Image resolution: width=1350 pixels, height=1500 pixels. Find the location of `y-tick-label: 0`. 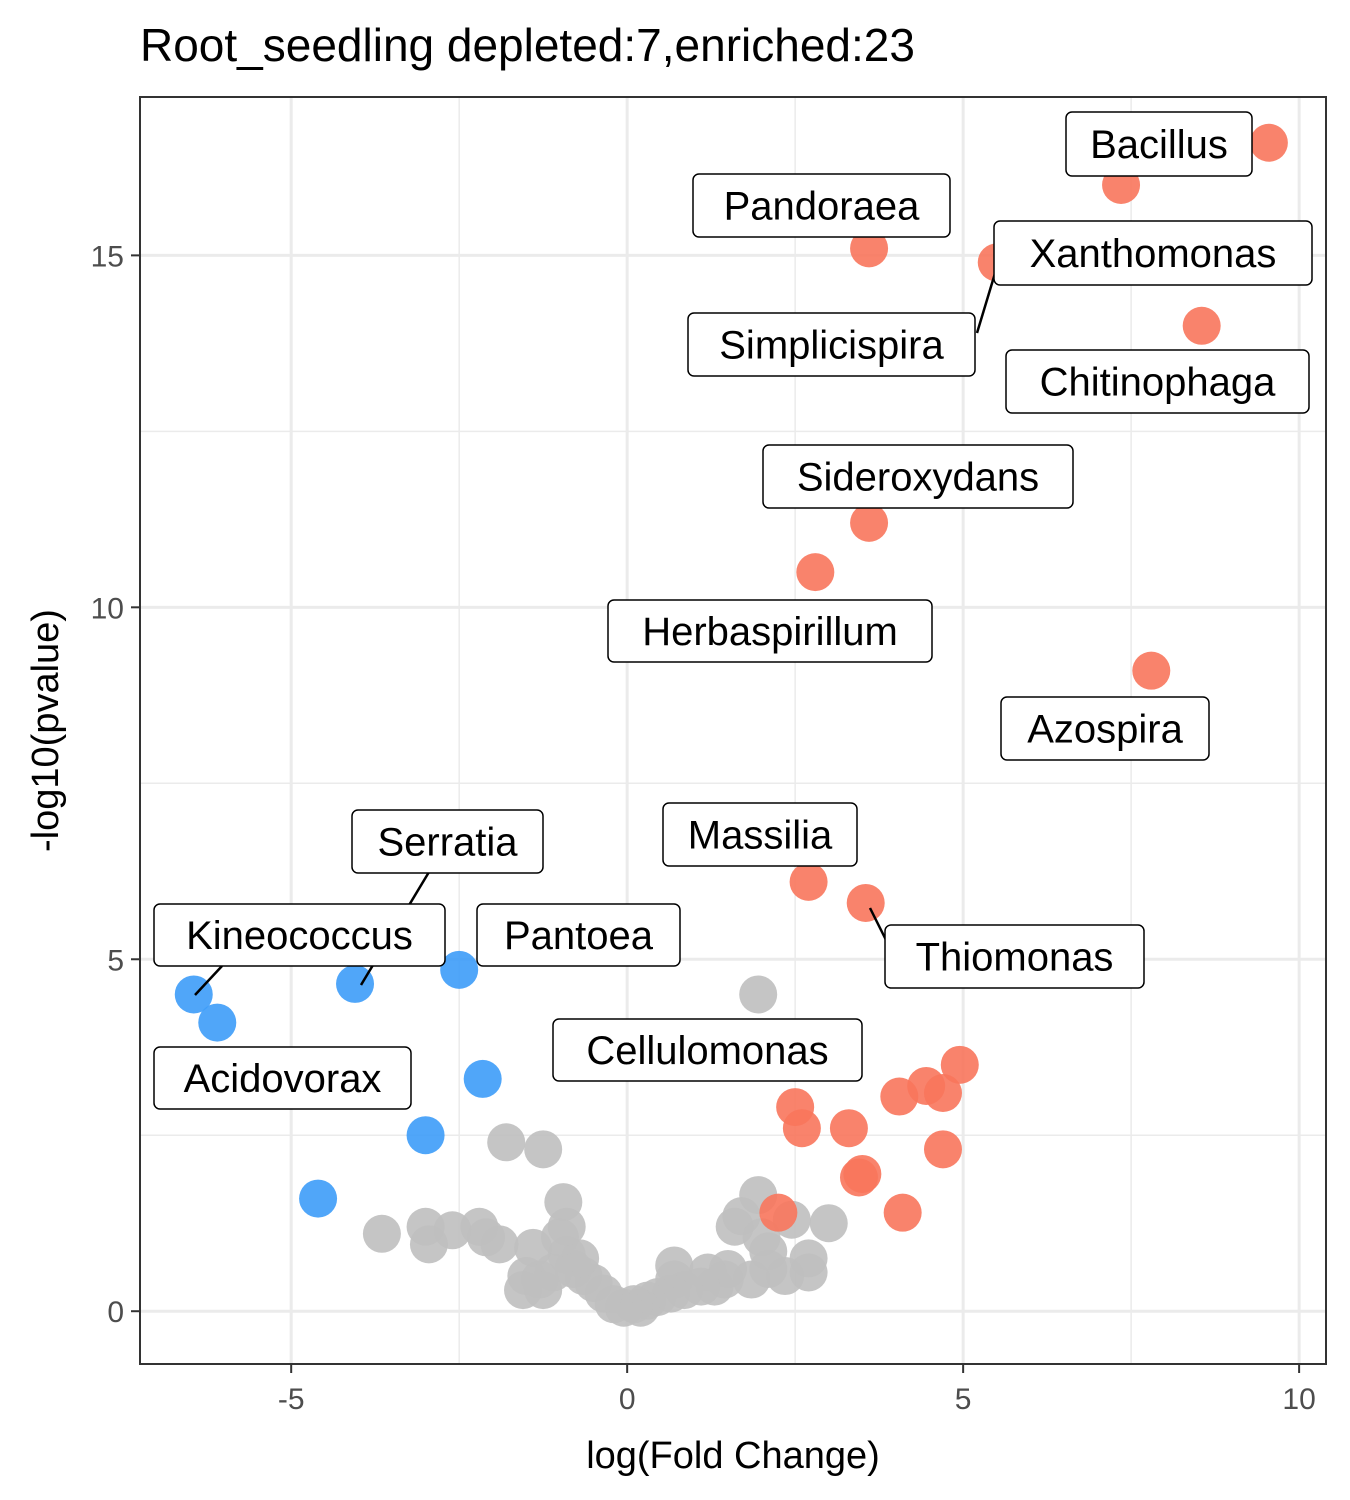

y-tick-label: 0 is located at coordinates (115, 1312).